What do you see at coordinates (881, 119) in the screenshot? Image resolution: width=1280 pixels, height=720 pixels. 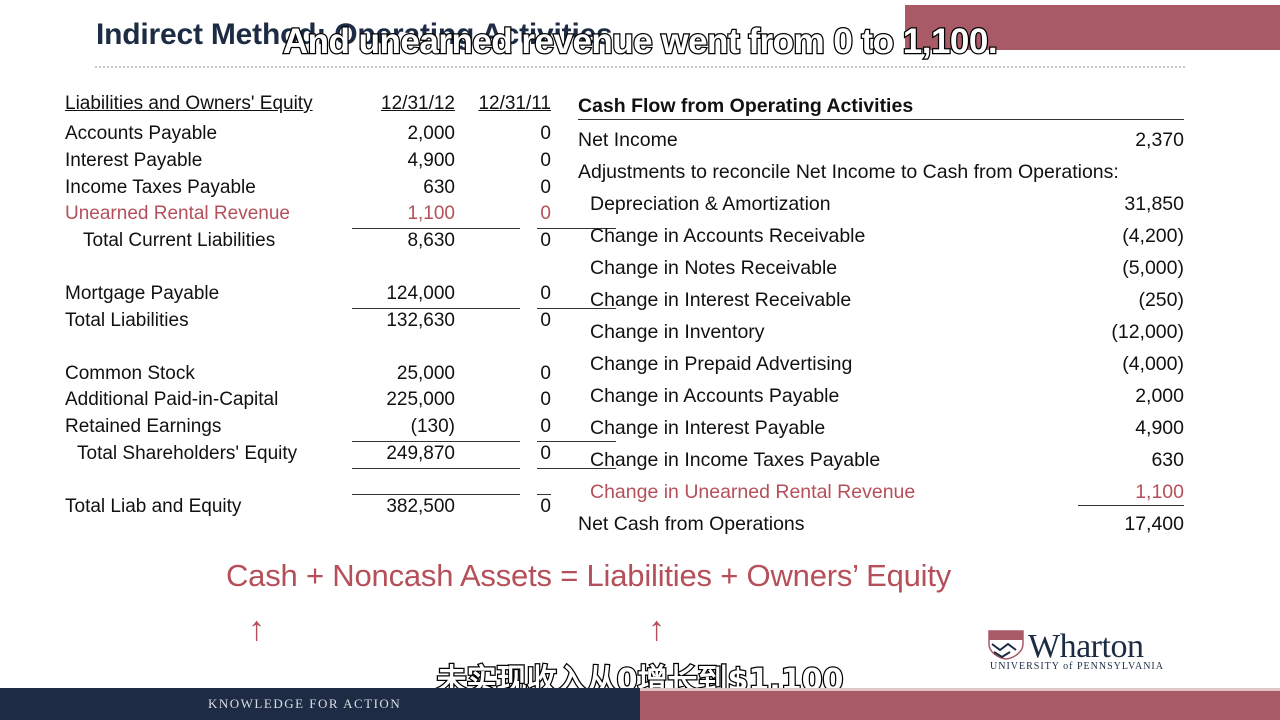 I see `cash-flow-header-rule` at bounding box center [881, 119].